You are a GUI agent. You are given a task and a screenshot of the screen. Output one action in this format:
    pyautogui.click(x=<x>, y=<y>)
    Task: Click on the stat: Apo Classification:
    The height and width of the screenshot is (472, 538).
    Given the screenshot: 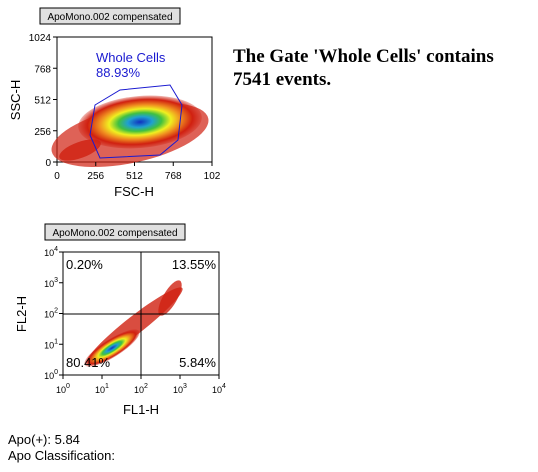 What is the action you would take?
    pyautogui.click(x=61, y=455)
    